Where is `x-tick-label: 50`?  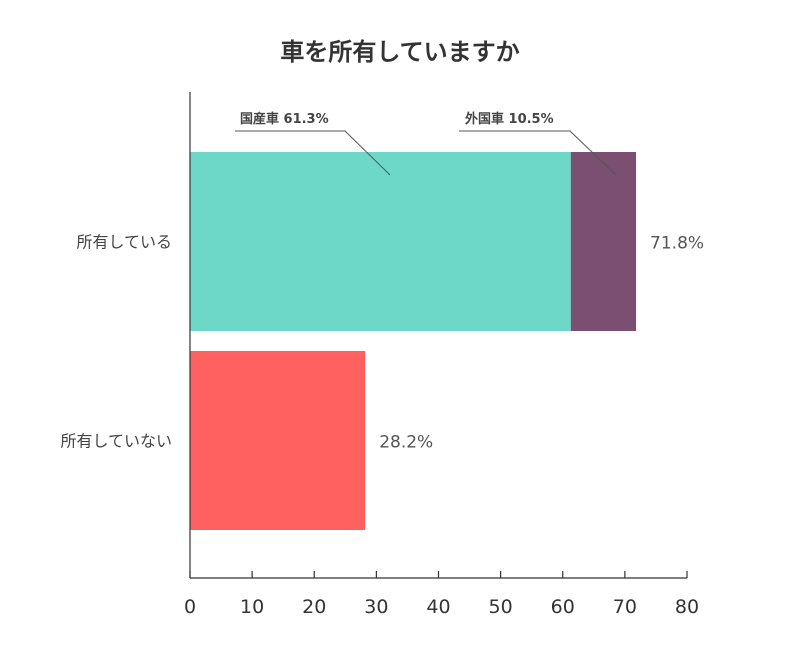 x-tick-label: 50 is located at coordinates (501, 607).